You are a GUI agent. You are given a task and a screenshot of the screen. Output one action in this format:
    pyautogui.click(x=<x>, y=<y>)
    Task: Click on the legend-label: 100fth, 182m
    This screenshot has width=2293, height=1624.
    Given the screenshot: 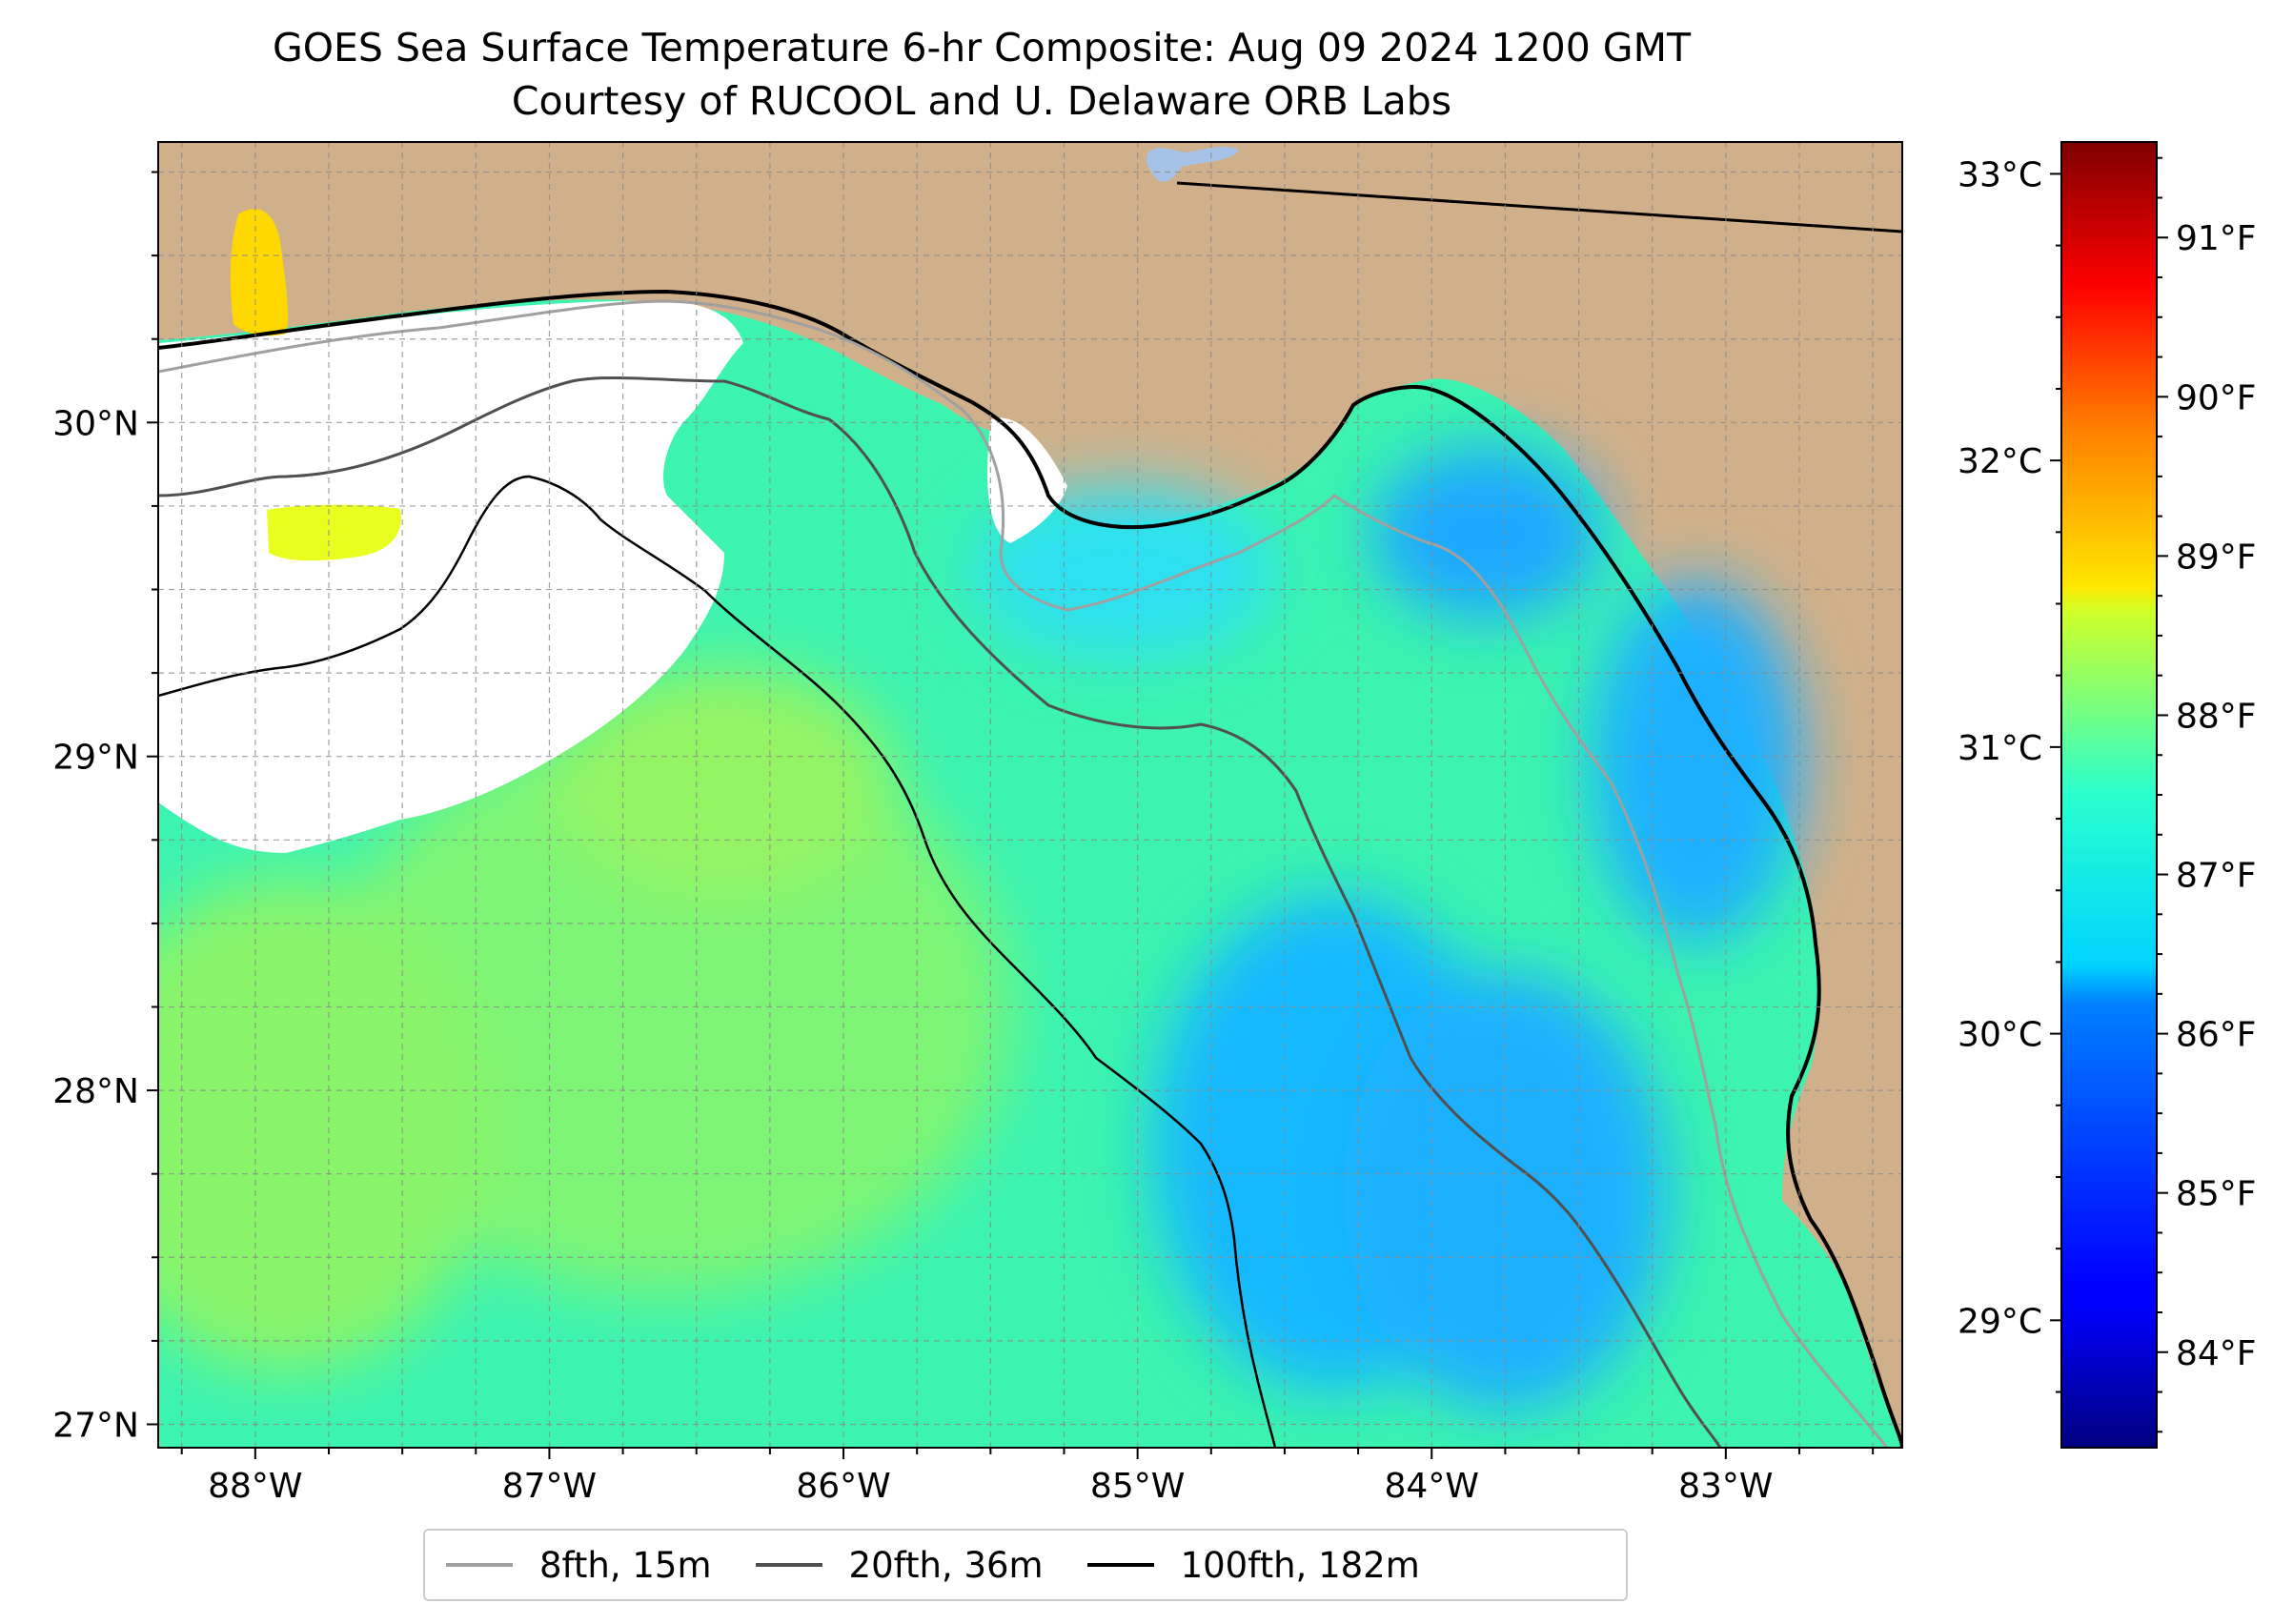 What is the action you would take?
    pyautogui.click(x=1300, y=1565)
    